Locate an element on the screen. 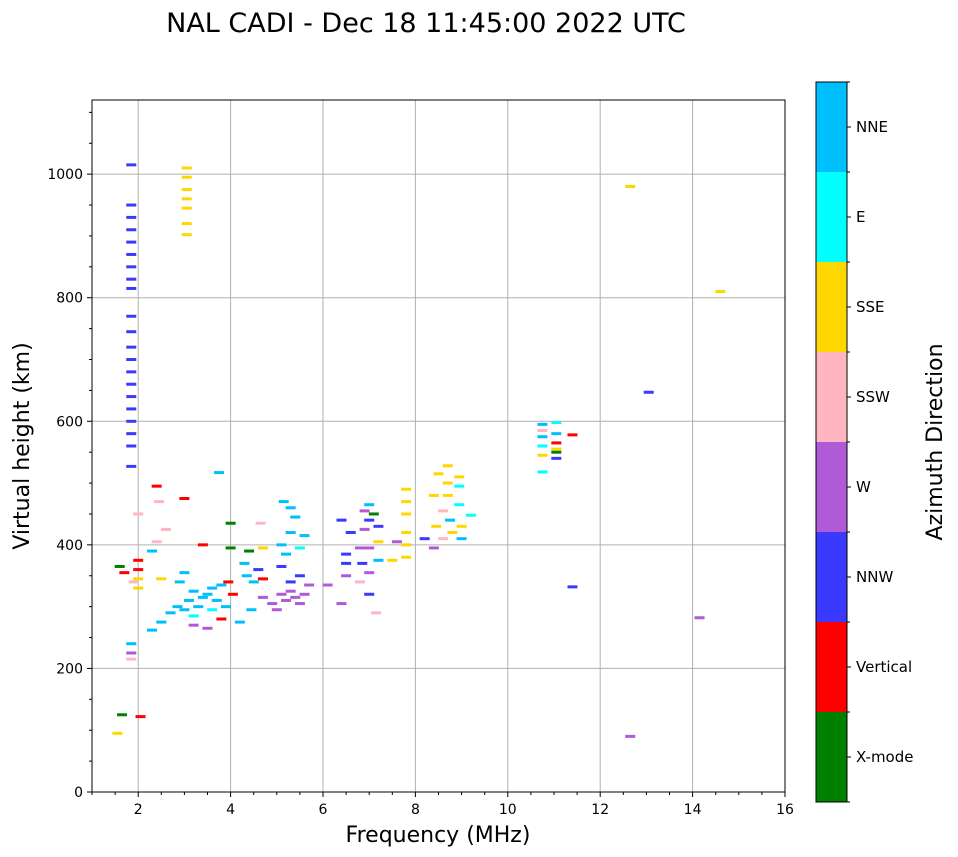 This screenshot has height=857, width=958. colorbar-category-label: SSE is located at coordinates (870, 307).